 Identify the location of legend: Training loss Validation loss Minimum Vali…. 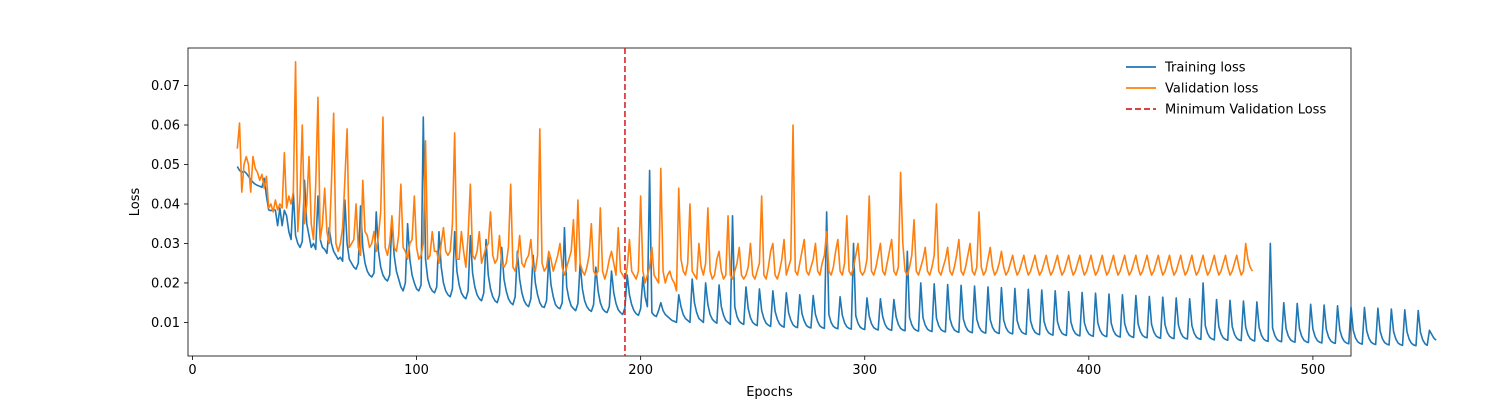
(1226, 89).